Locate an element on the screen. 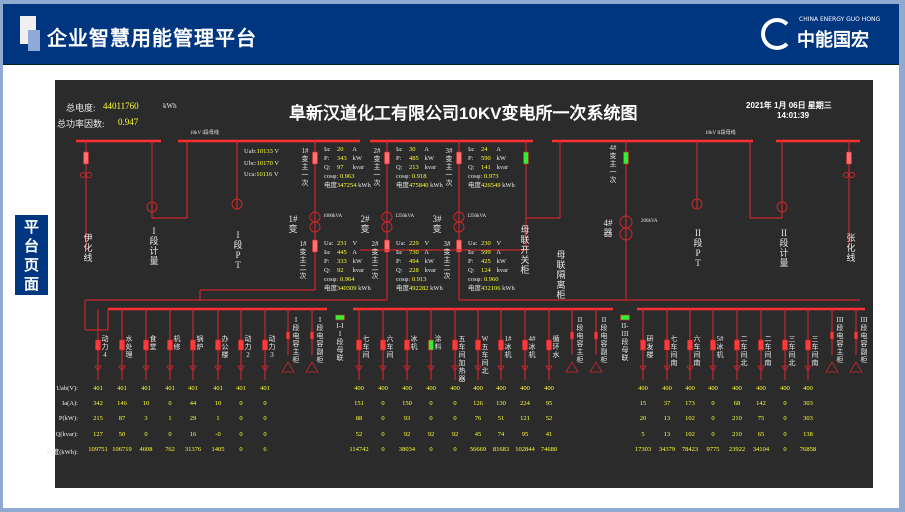 This screenshot has width=905, height=512. feeder-label-3: 机修 is located at coordinates (177, 343).